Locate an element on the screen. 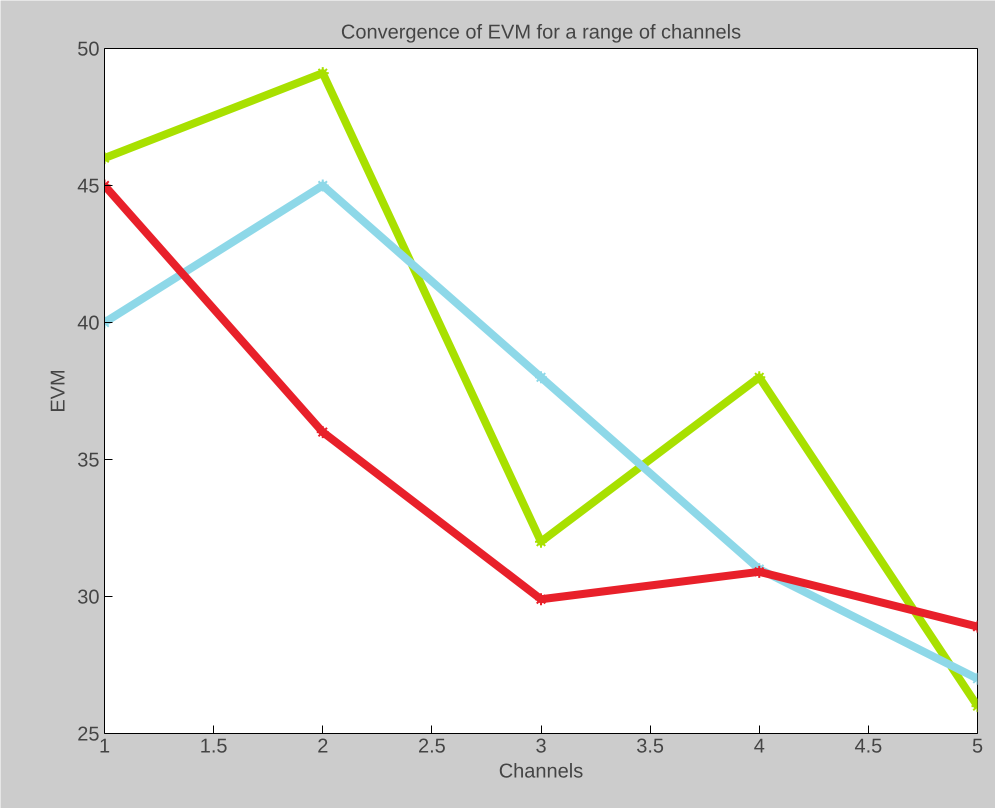 The width and height of the screenshot is (995, 808). x-tick-label: 4.5 is located at coordinates (868, 747).